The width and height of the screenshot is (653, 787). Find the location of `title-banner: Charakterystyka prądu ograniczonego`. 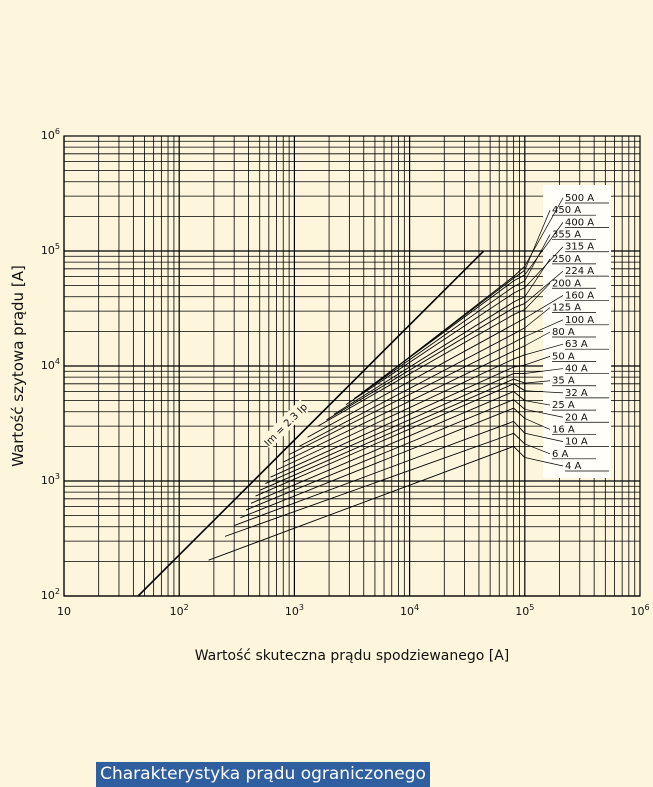

title-banner: Charakterystyka prądu ograniczonego is located at coordinates (263, 774).